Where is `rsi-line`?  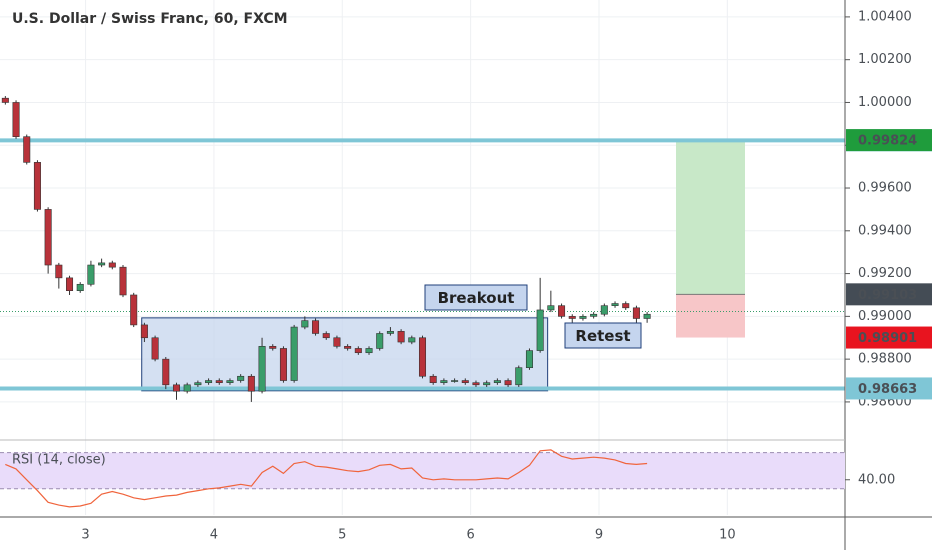 rsi-line is located at coordinates (326, 478).